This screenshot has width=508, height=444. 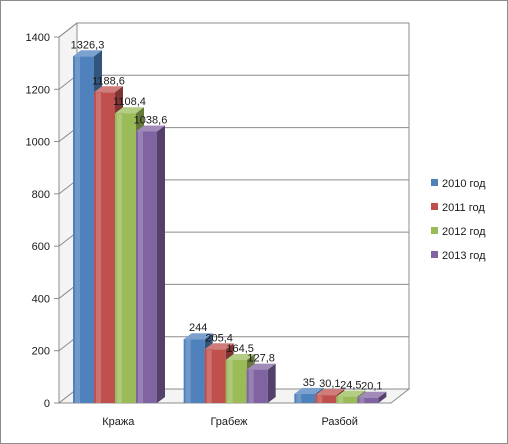 What do you see at coordinates (198, 328) in the screenshot?
I see `data-label: 244` at bounding box center [198, 328].